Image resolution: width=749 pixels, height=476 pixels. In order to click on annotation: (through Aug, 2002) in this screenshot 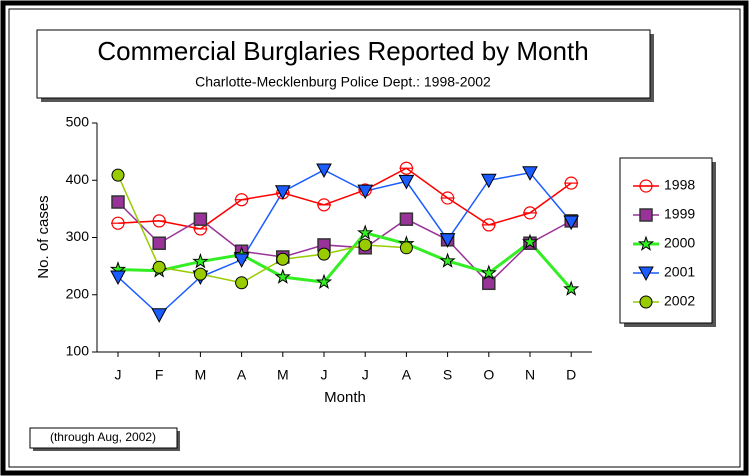, I will do `click(103, 437)`.